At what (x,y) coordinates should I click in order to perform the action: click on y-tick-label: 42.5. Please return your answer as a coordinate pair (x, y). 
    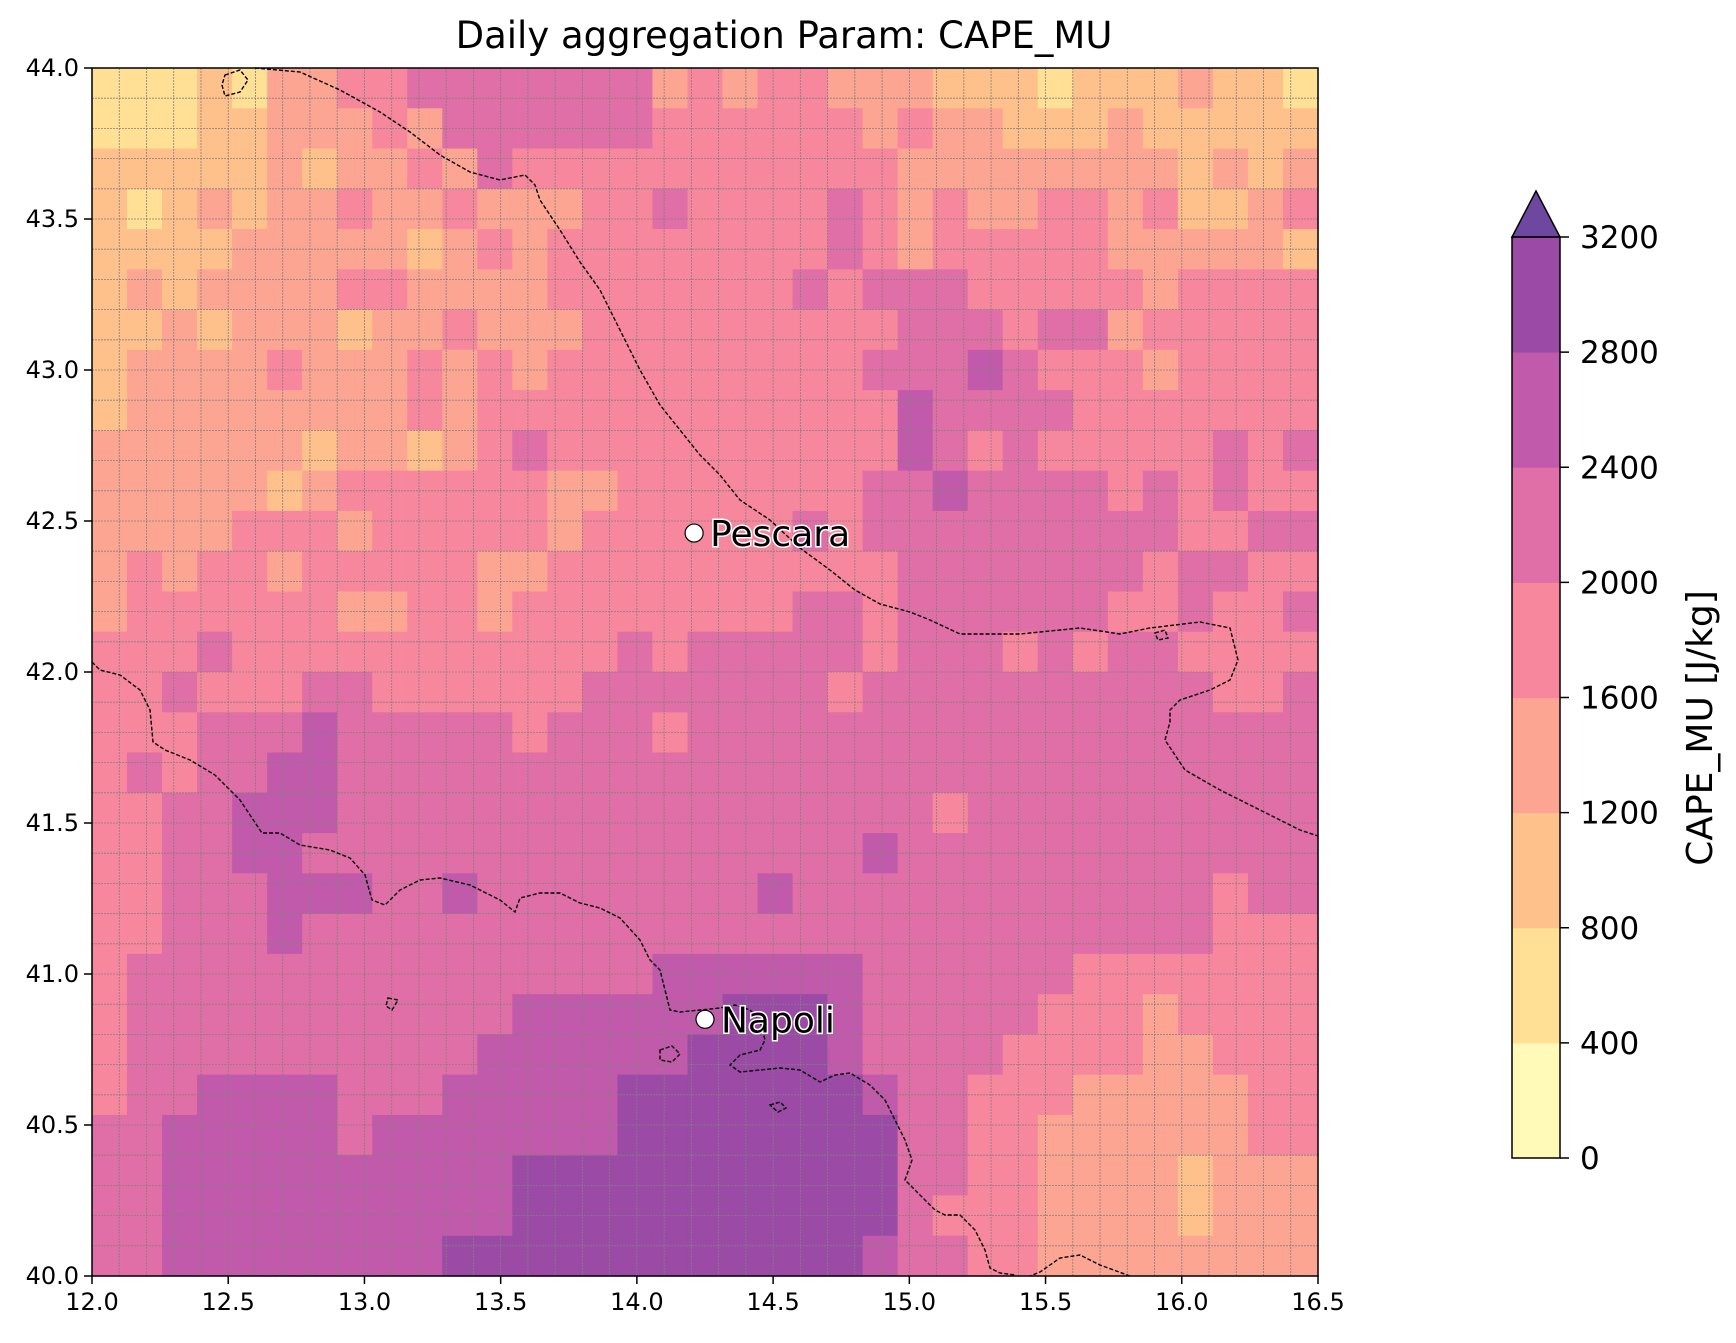
    Looking at the image, I should click on (52, 521).